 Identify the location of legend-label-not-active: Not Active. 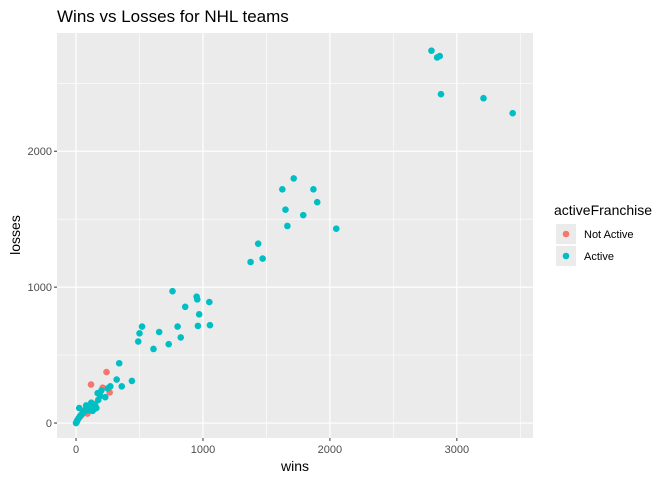
(609, 235).